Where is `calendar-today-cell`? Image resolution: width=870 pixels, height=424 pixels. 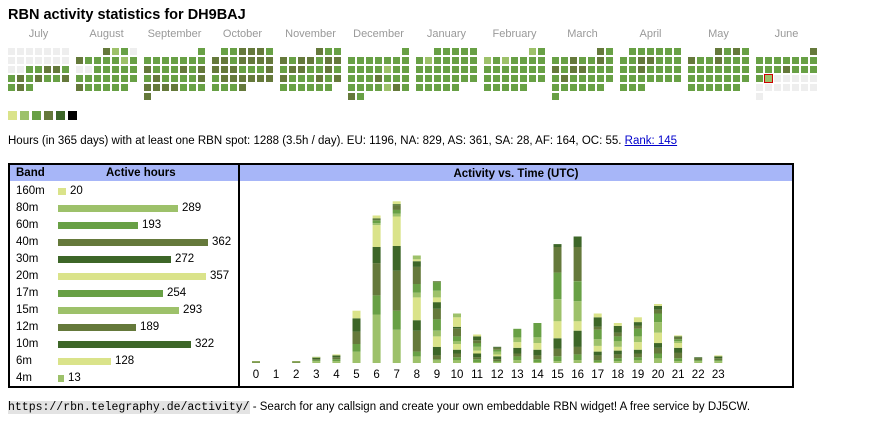
calendar-today-cell is located at coordinates (768, 78).